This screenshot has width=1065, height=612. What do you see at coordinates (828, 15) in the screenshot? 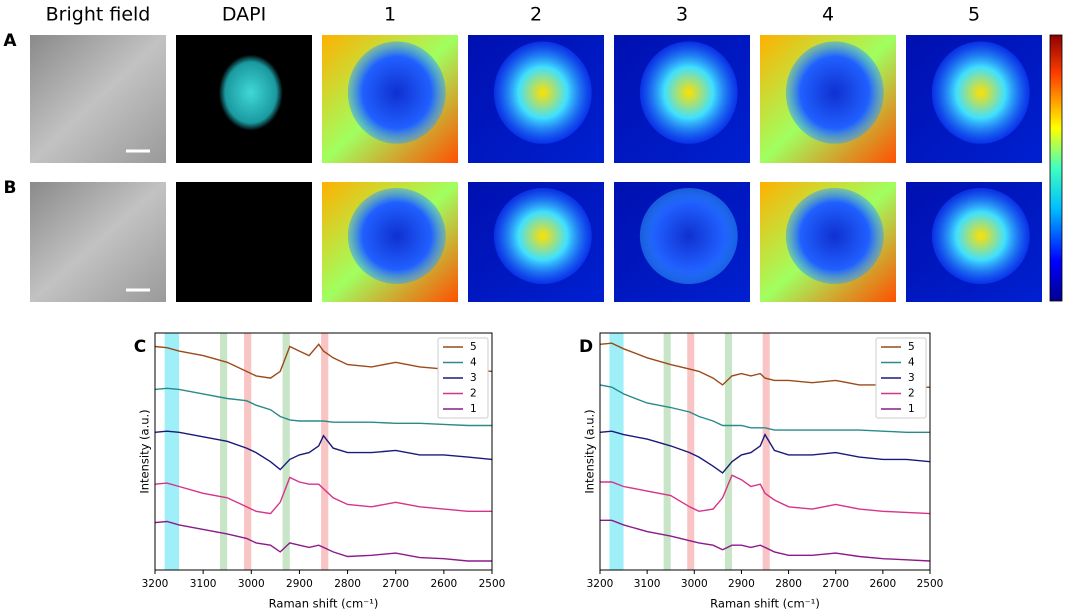
I see `column-label: 4` at bounding box center [828, 15].